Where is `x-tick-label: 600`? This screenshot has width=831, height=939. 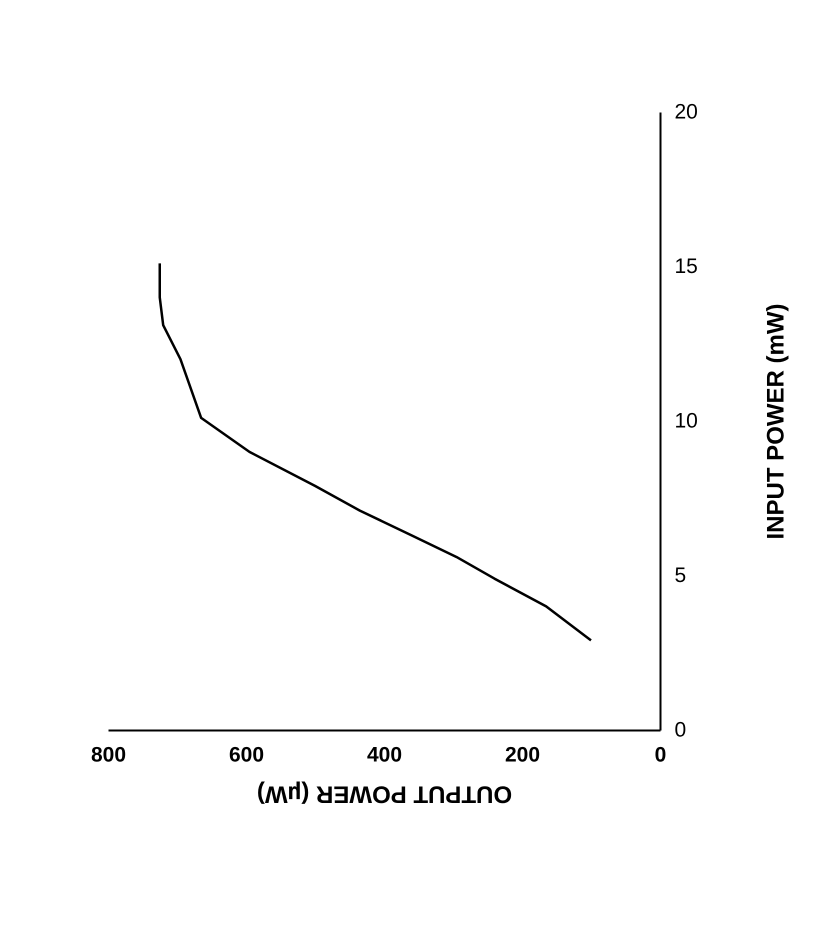
x-tick-label: 600 is located at coordinates (246, 755).